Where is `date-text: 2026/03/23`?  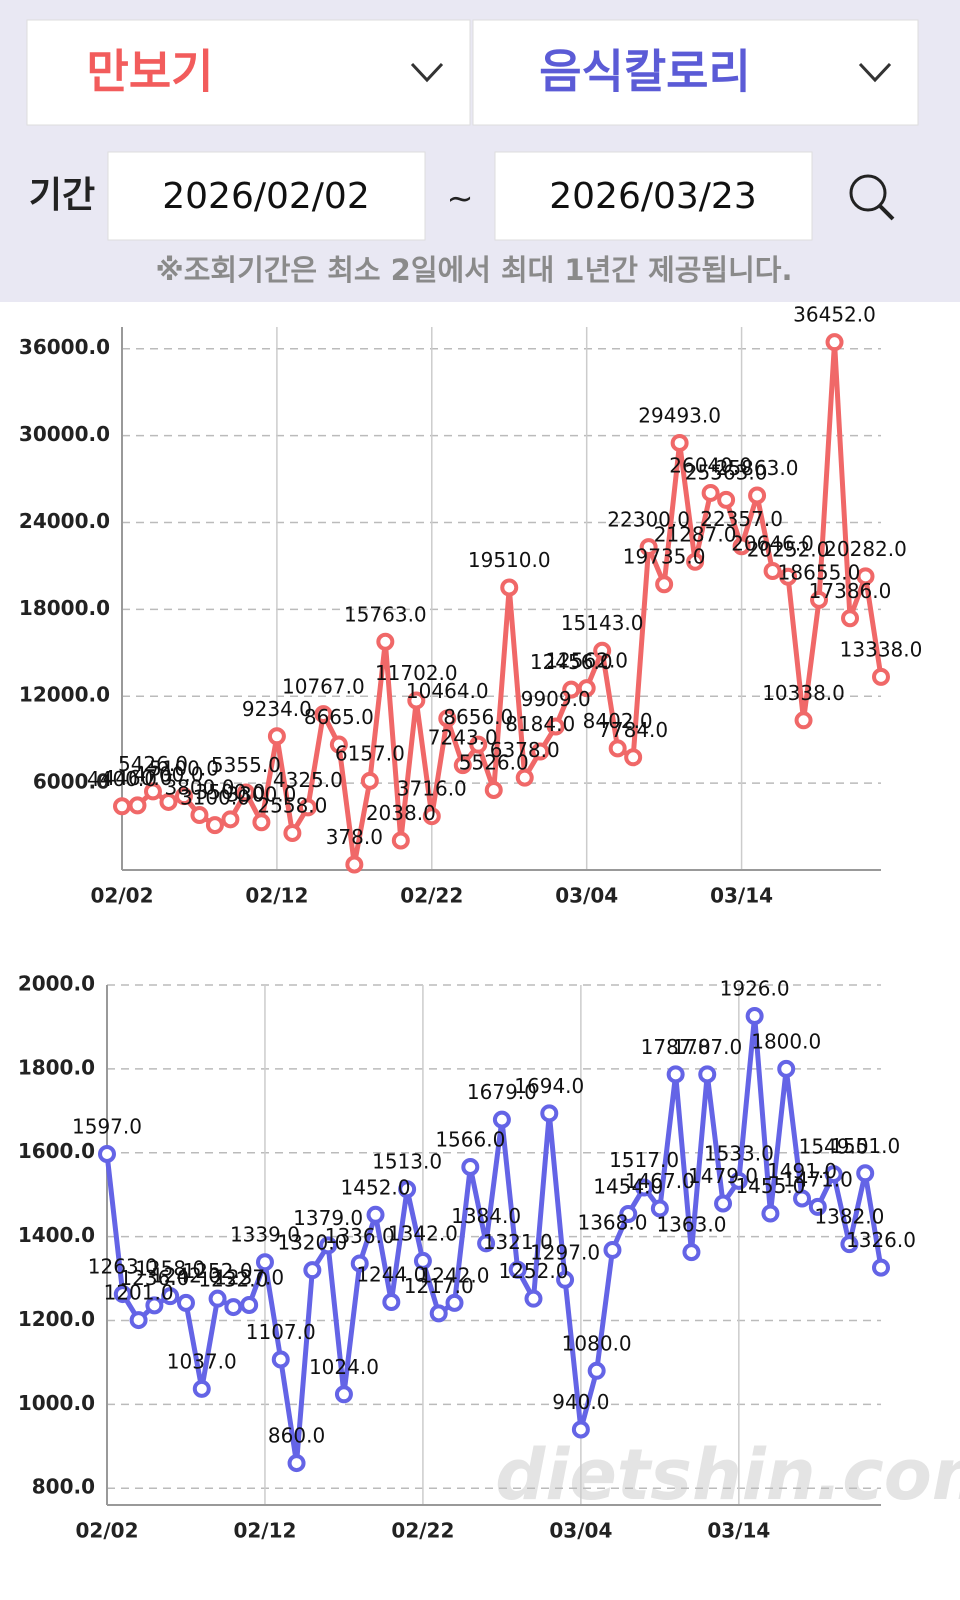 date-text: 2026/03/23 is located at coordinates (653, 196).